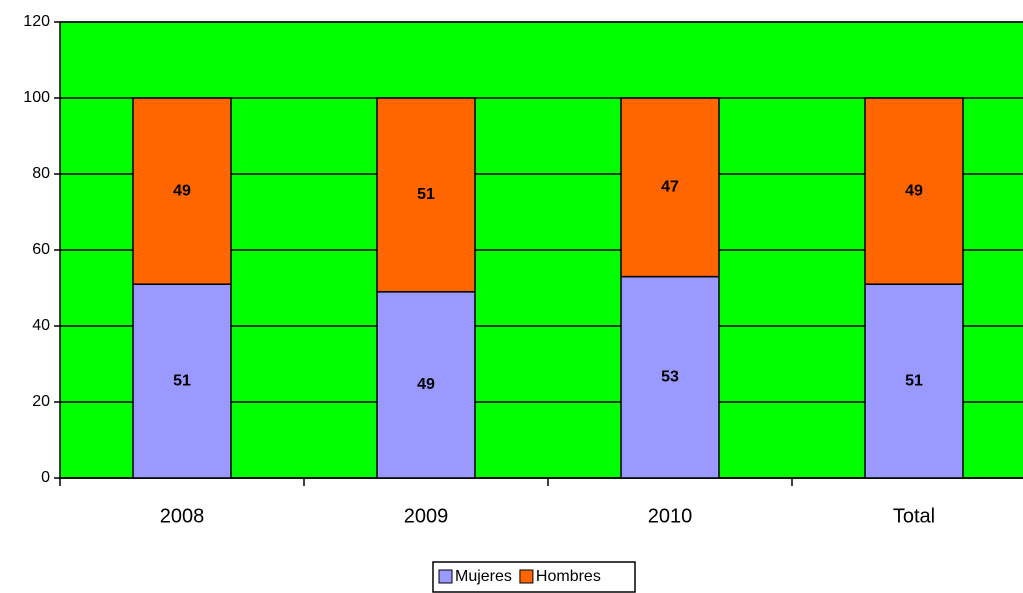 This screenshot has height=593, width=1023. I want to click on y-tick-label: 100, so click(36, 97).